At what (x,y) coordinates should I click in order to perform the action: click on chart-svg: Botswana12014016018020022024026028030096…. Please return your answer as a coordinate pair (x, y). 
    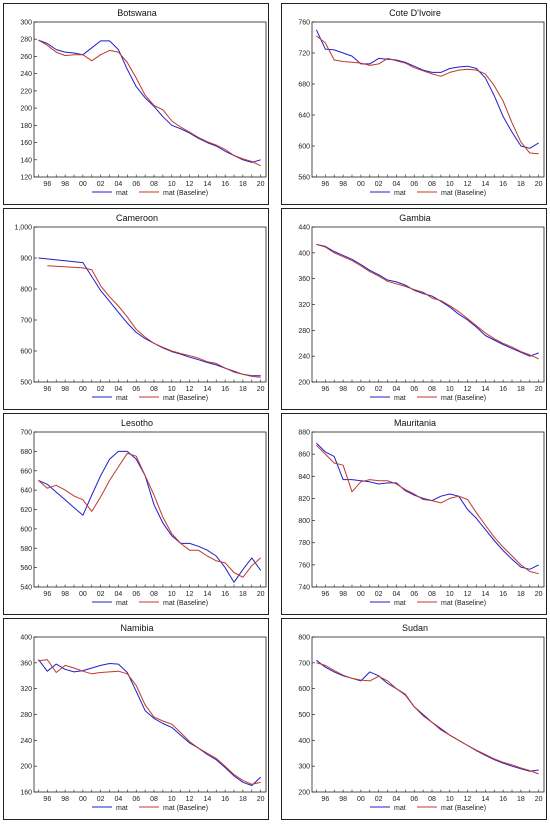
    Looking at the image, I should click on (143, 102).